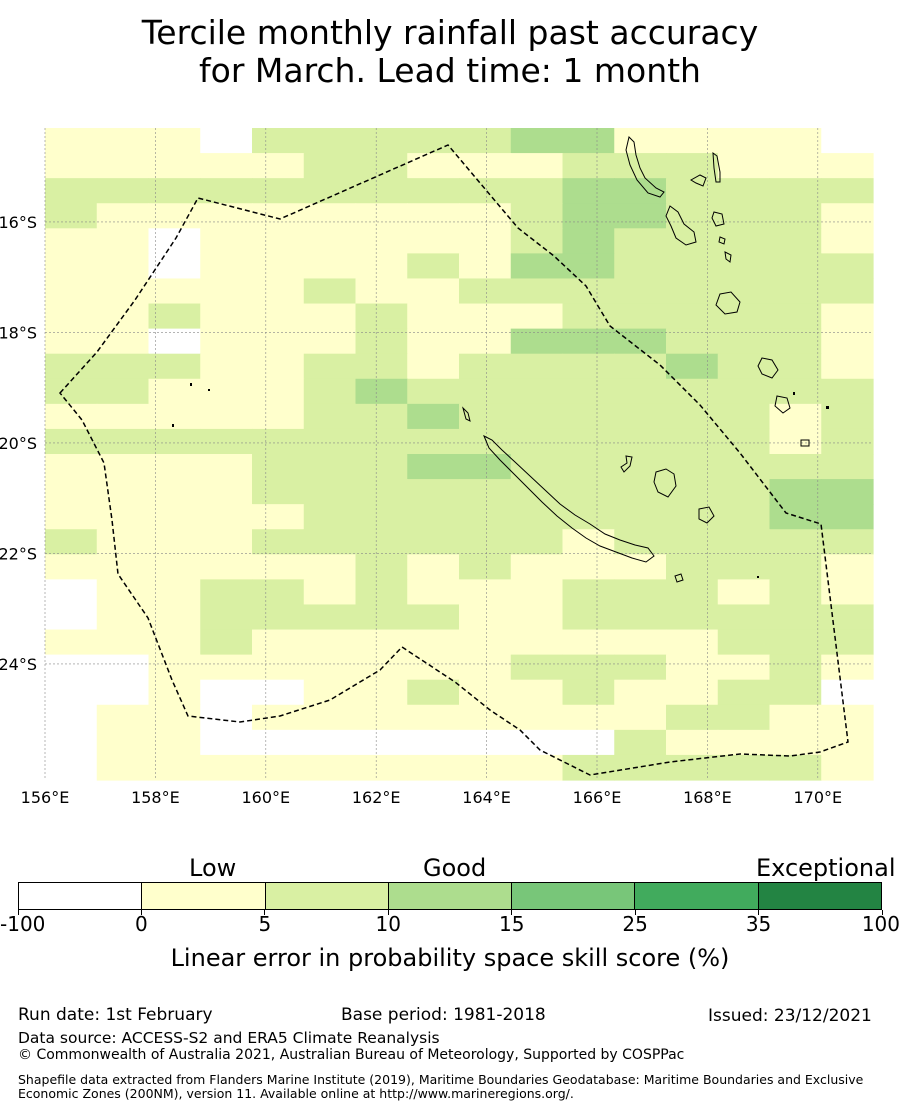 This screenshot has height=1110, width=900. What do you see at coordinates (23, 924) in the screenshot?
I see `colorbar-tick-label: -100` at bounding box center [23, 924].